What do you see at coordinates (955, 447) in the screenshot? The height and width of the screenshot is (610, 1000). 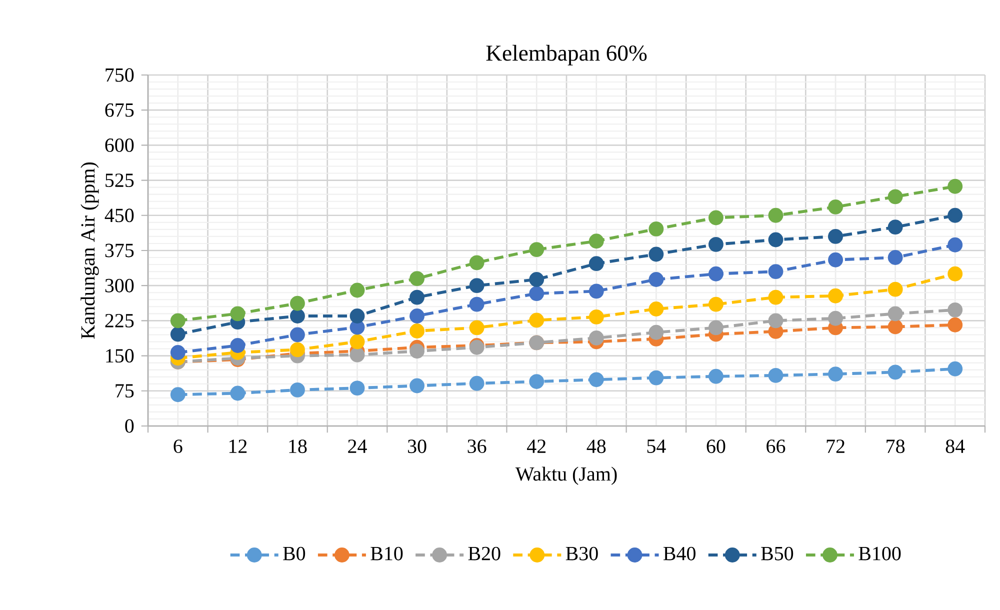 I see `x-tick-label: 84` at bounding box center [955, 447].